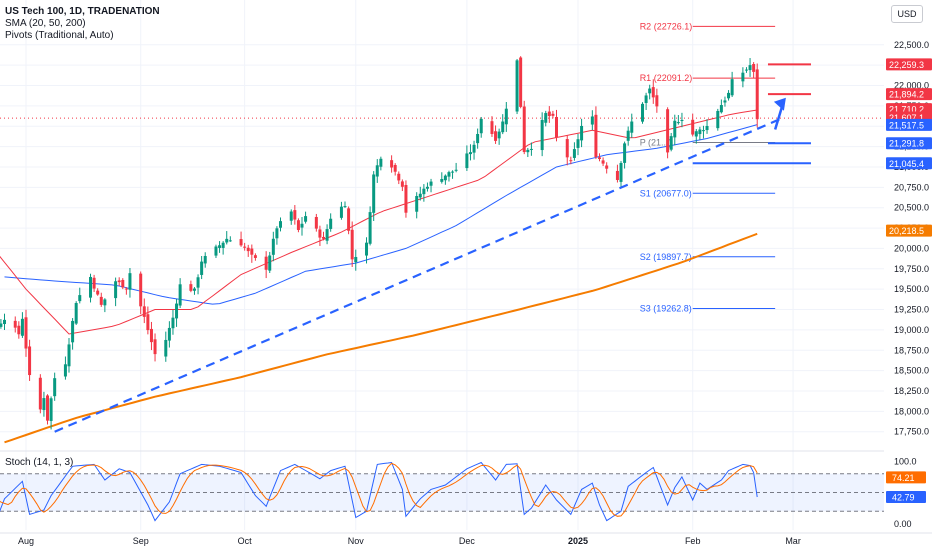  Describe the element at coordinates (467, 541) in the screenshot. I see `time-tick-label: Dec` at that location.